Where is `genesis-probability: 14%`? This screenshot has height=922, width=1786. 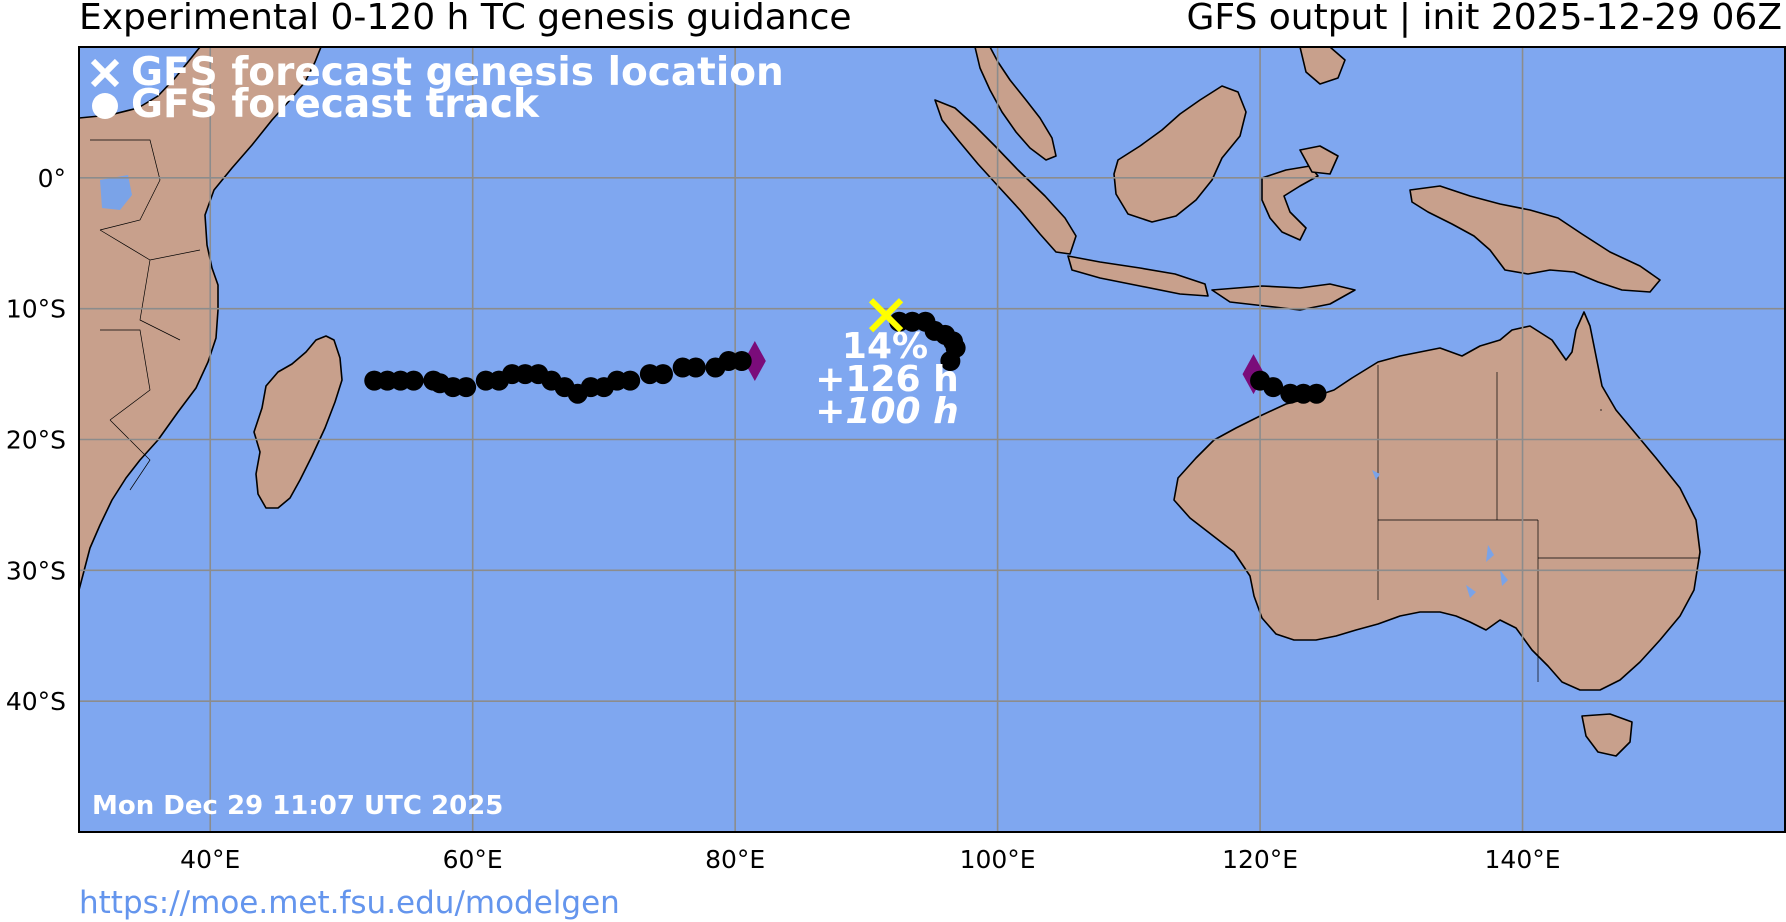
genesis-probability: 14% is located at coordinates (885, 346).